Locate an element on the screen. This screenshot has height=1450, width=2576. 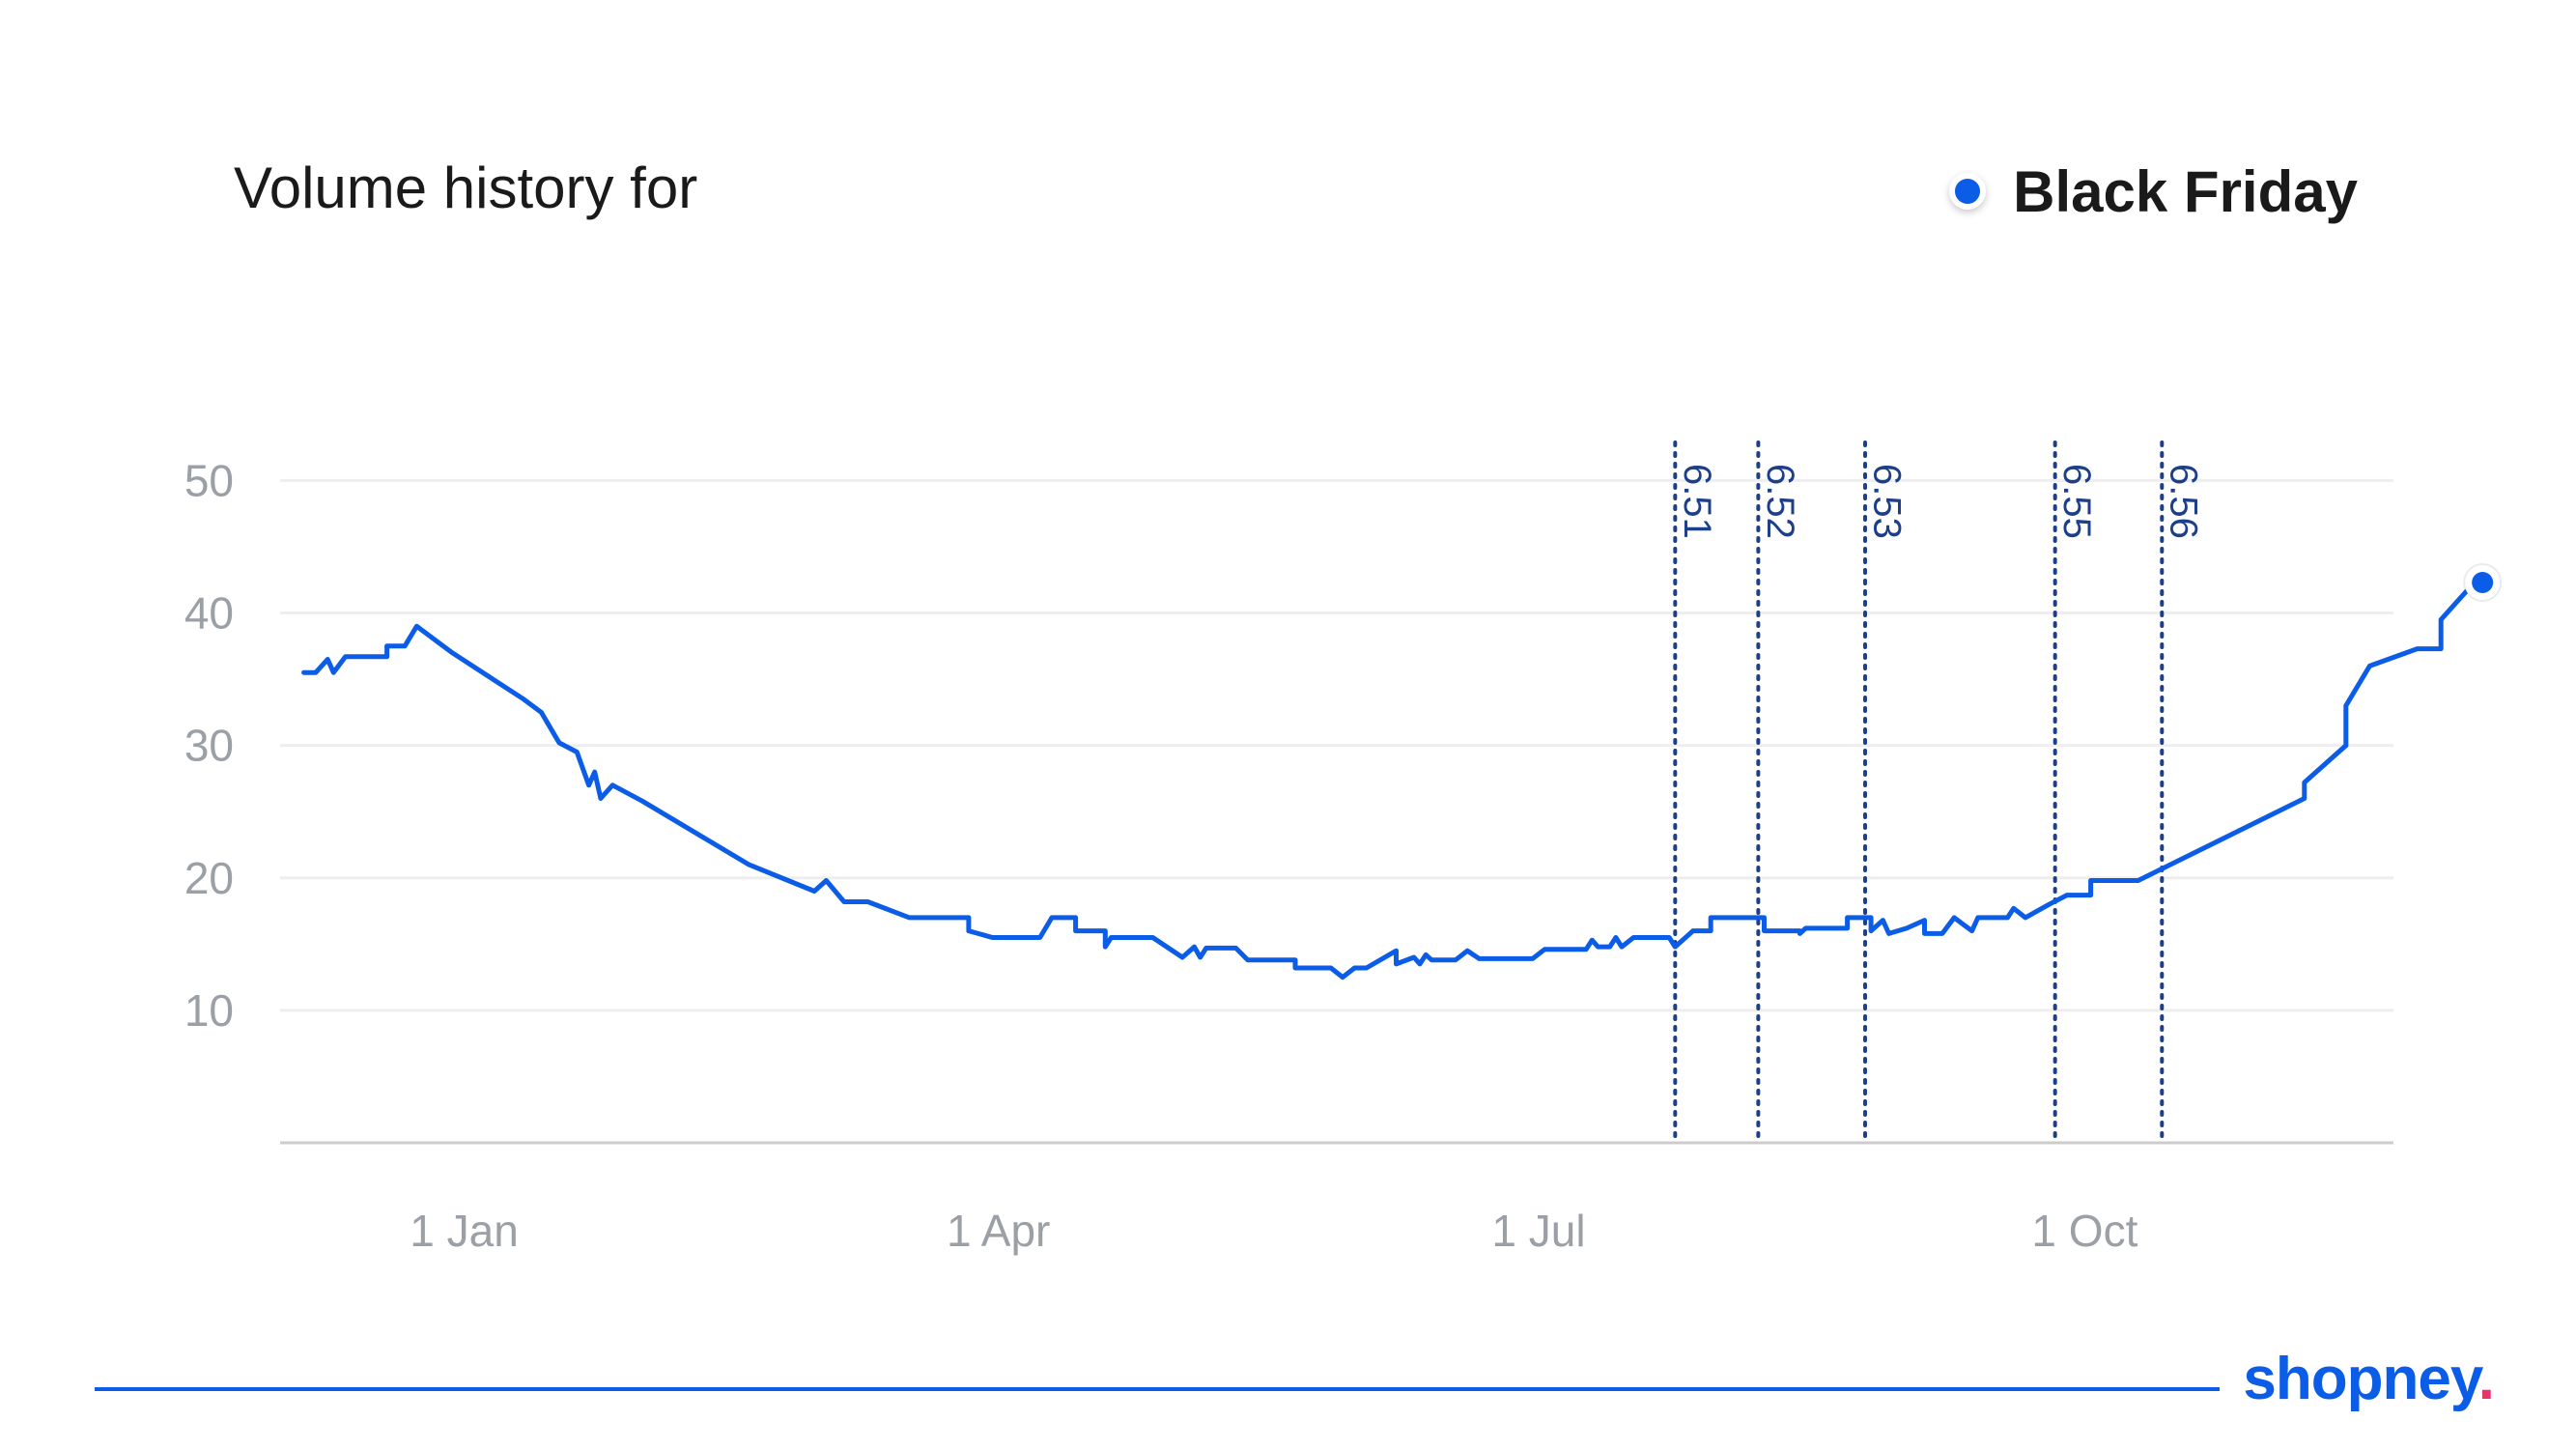
y-tick-label-50: 50 is located at coordinates (209, 480).